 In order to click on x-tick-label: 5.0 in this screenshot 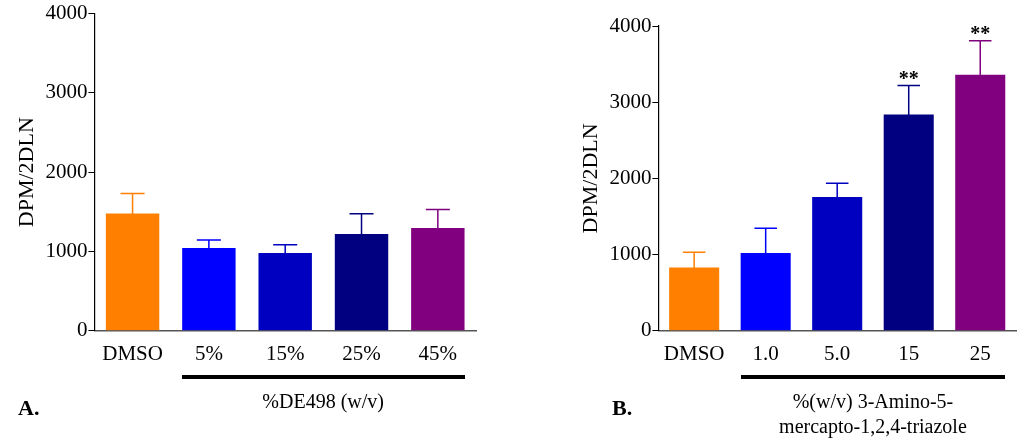, I will do `click(837, 352)`.